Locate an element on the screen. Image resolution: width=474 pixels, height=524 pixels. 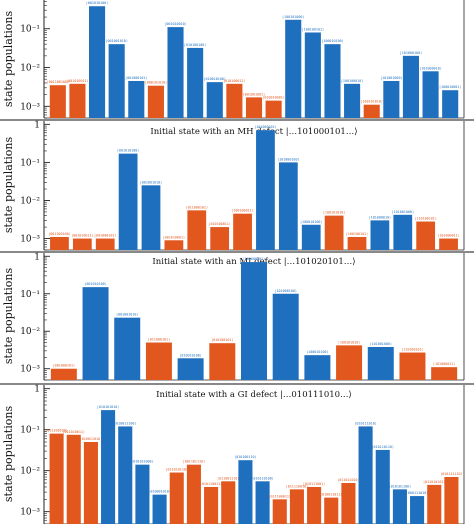
bar-label: |100101000⟩ is located at coordinates (293, 17).